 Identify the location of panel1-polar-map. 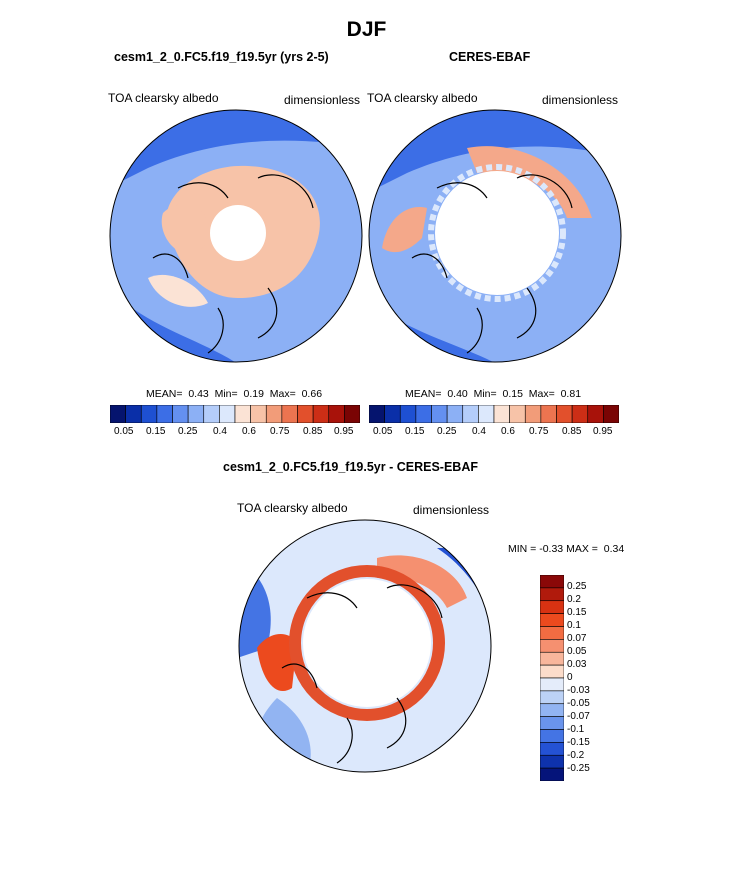
(236, 236).